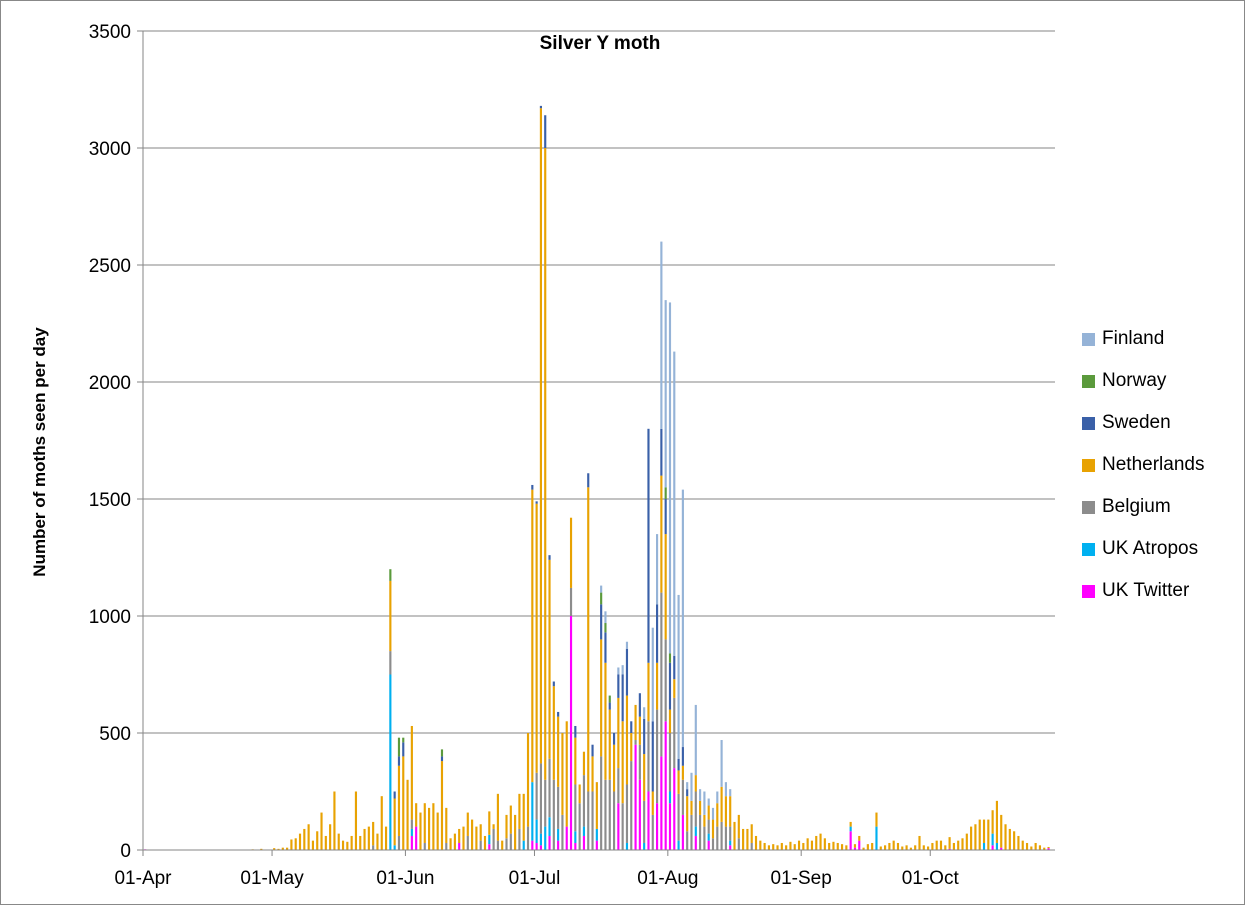 This screenshot has width=1247, height=907. Describe the element at coordinates (110, 500) in the screenshot. I see `y-tick-label: 1500` at that location.